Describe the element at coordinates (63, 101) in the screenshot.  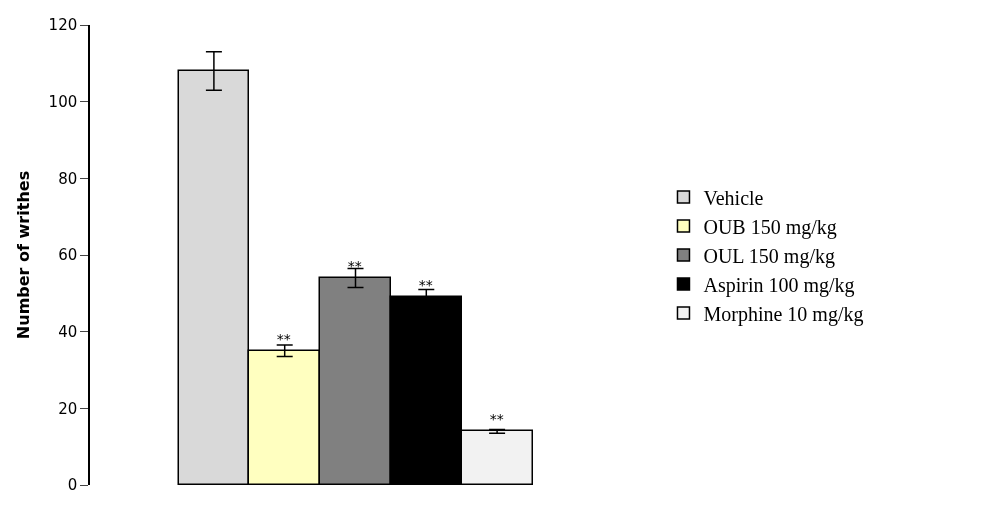
I see `y-tick-label: 100` at that location.